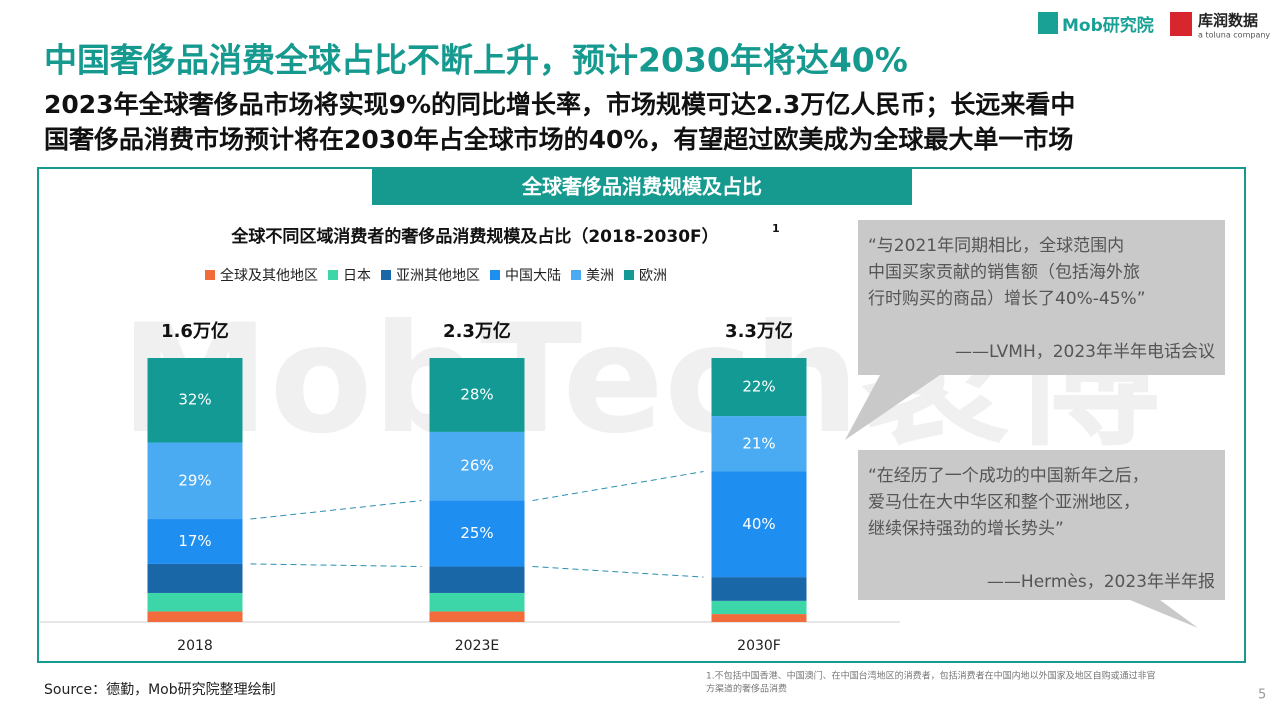 The image size is (1280, 724). I want to click on value-label: 26%, so click(476, 466).